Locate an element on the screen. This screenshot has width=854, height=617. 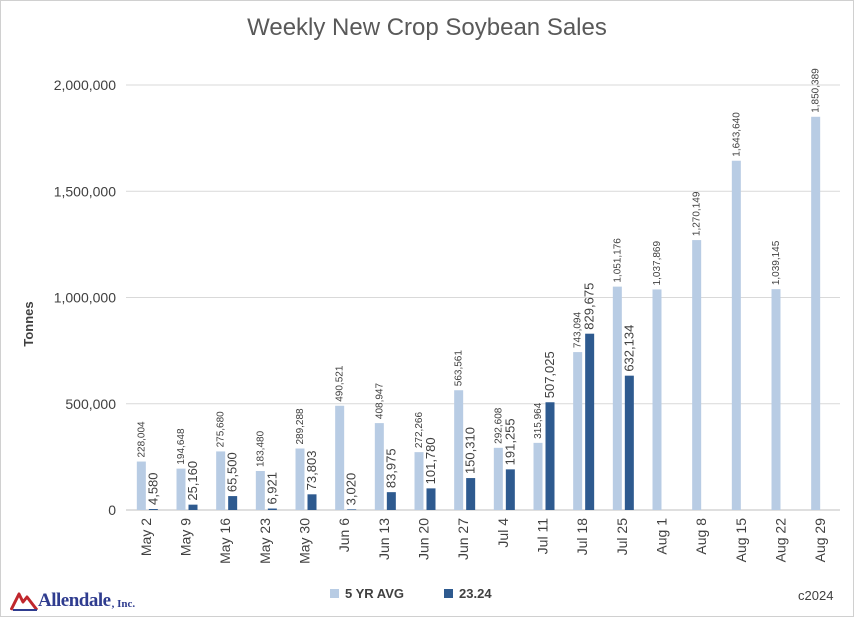
data-label-5yr-avg: 272,266 is located at coordinates (419, 430).